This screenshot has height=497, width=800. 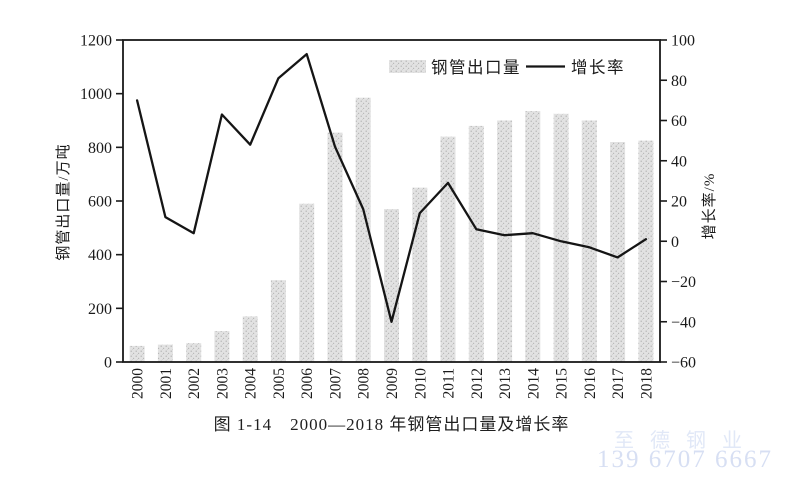 I want to click on year-label-2009: 2009, so click(x=392, y=383).